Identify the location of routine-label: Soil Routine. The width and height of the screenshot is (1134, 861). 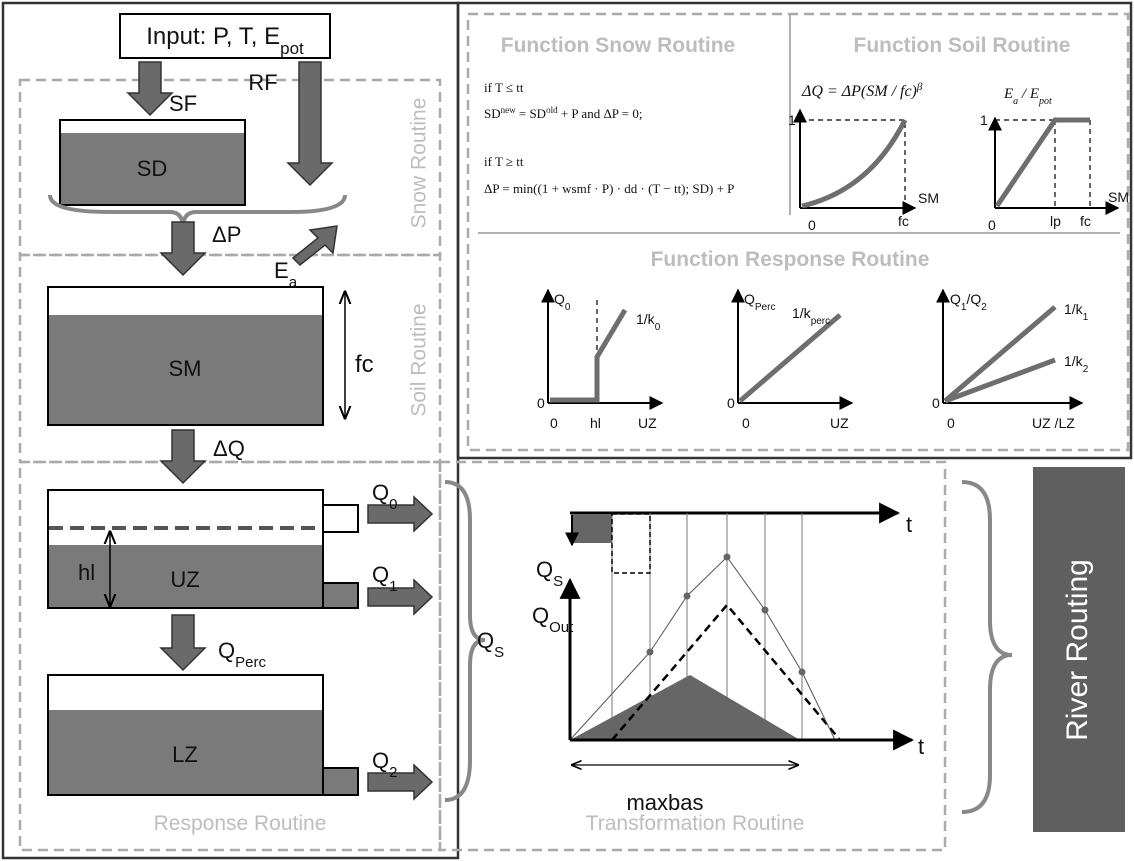
(419, 359).